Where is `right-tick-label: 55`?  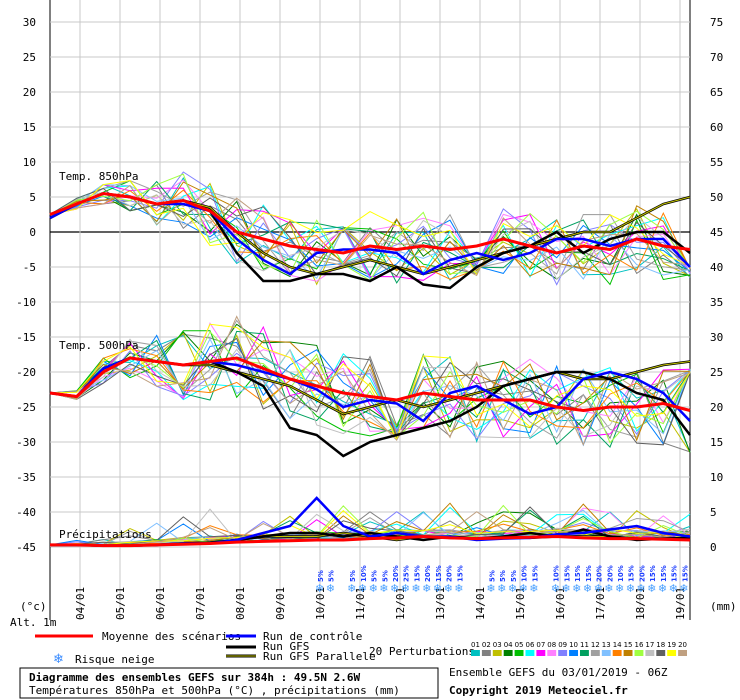 right-tick-label: 55 is located at coordinates (716, 162).